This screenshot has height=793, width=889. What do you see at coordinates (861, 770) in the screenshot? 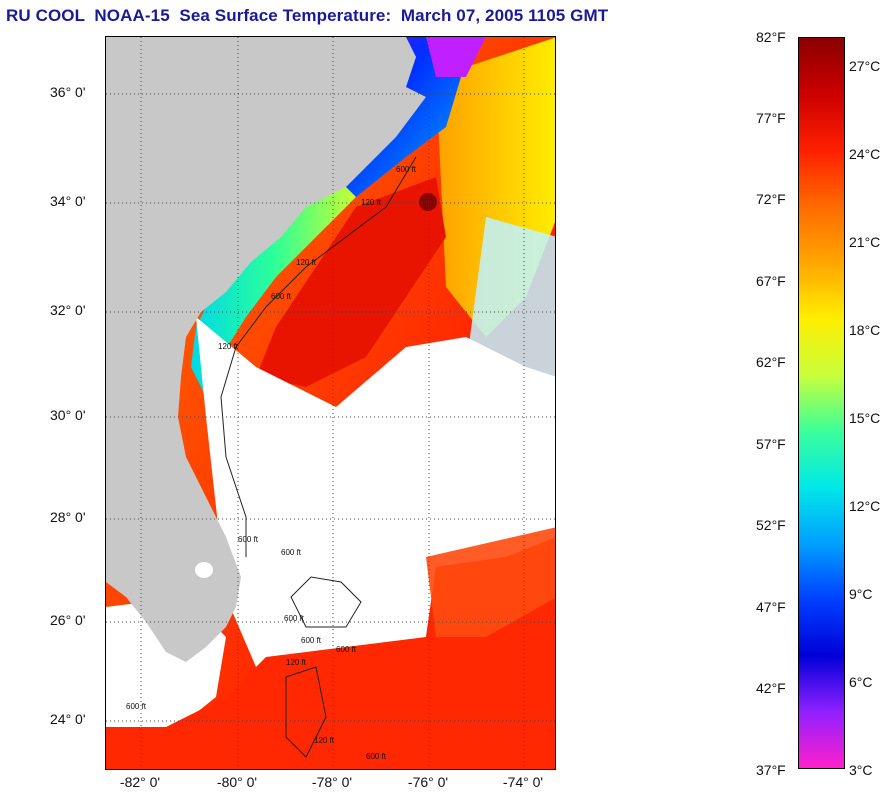
I see `colorbar-celsius-label: 3°C` at bounding box center [861, 770].